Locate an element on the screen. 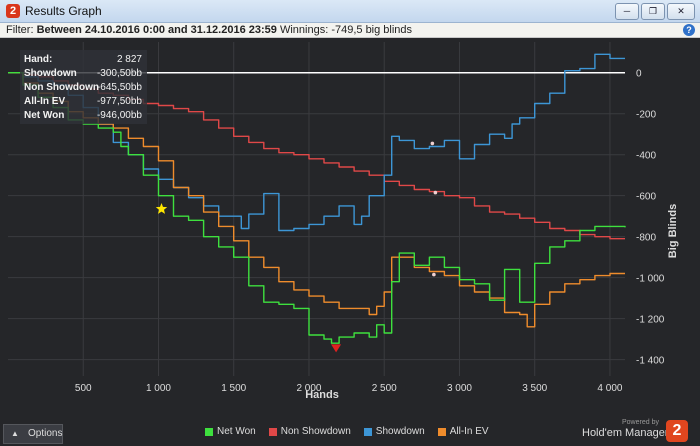 This screenshot has height=446, width=700. x-tick-label: 1 500 is located at coordinates (233, 388).